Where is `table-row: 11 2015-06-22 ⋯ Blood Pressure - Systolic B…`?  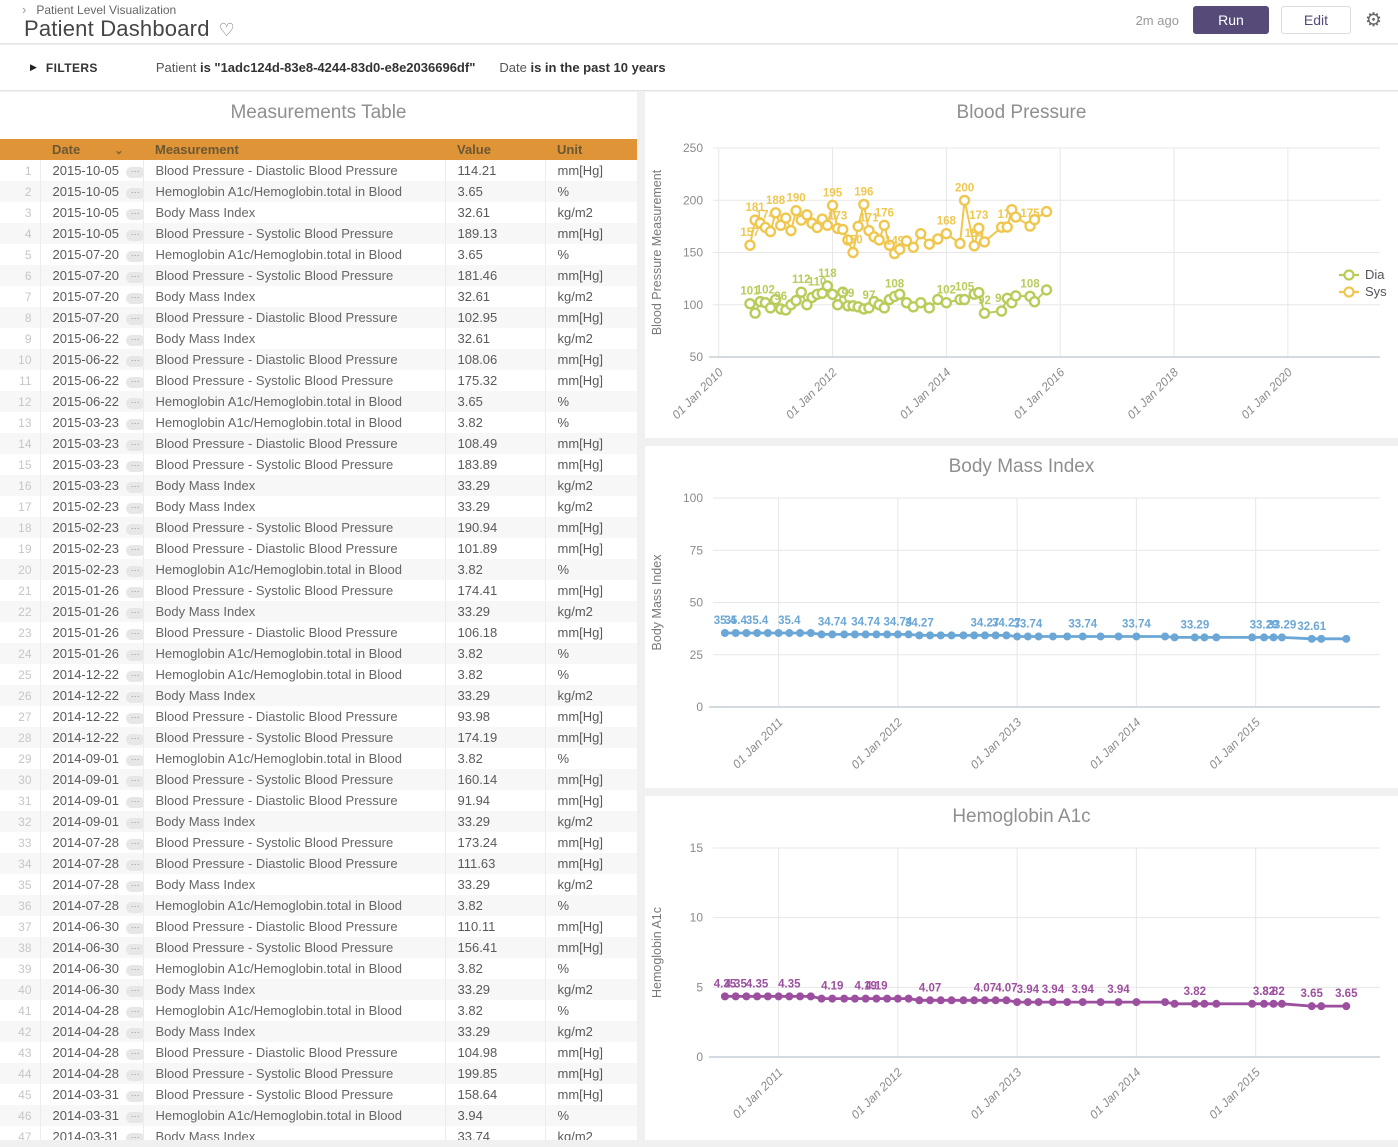 table-row: 11 2015-06-22 ⋯ Blood Pressure - Systolic B… is located at coordinates (318, 380).